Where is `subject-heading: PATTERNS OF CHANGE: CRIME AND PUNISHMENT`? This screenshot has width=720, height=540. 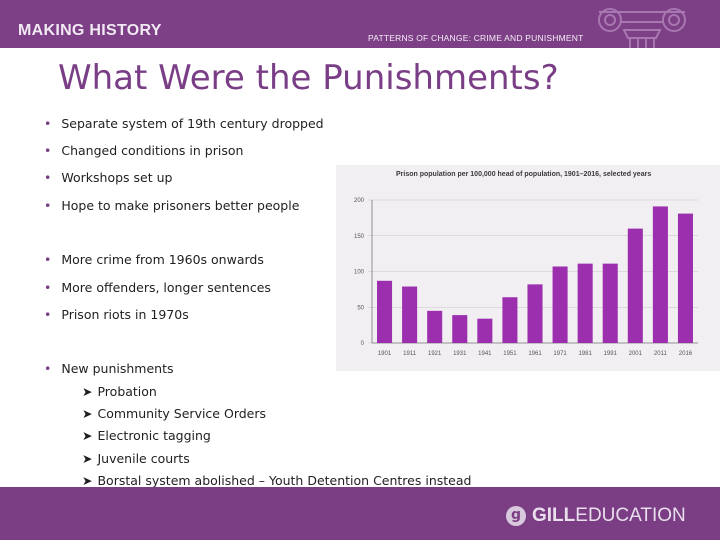 subject-heading: PATTERNS OF CHANGE: CRIME AND PUNISHMENT is located at coordinates (476, 38).